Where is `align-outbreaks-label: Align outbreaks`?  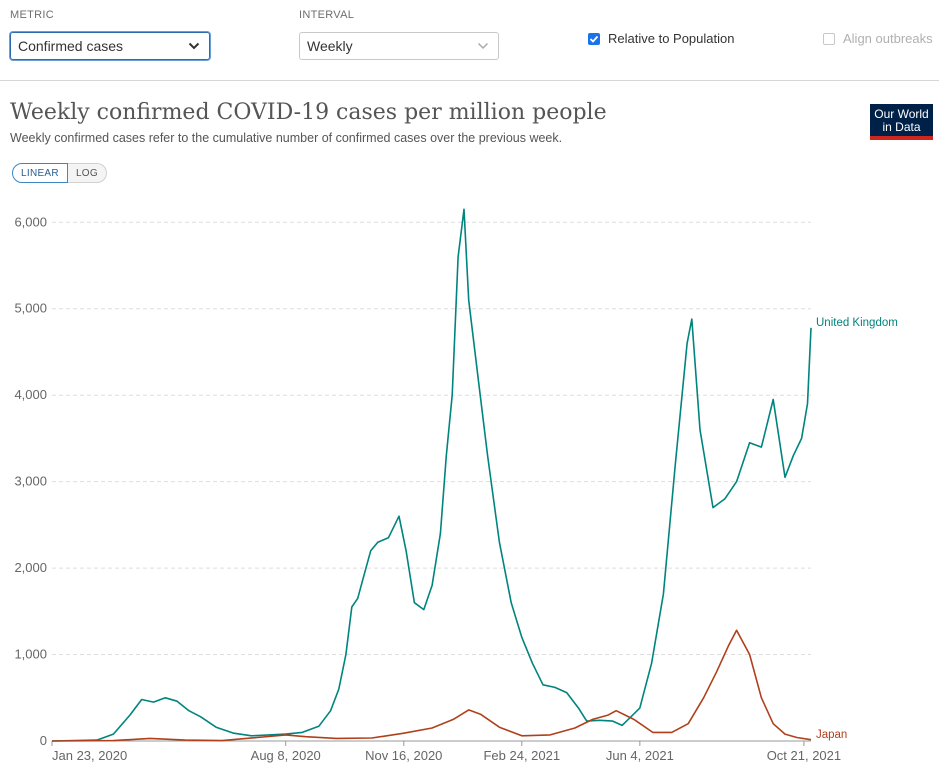
align-outbreaks-label: Align outbreaks is located at coordinates (888, 38).